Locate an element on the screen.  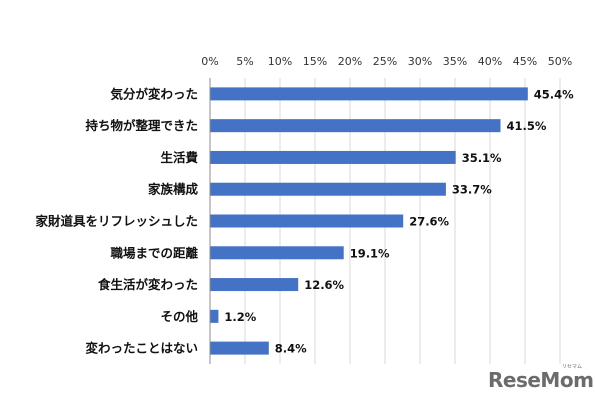
tick-label: 25% is located at coordinates (385, 61).